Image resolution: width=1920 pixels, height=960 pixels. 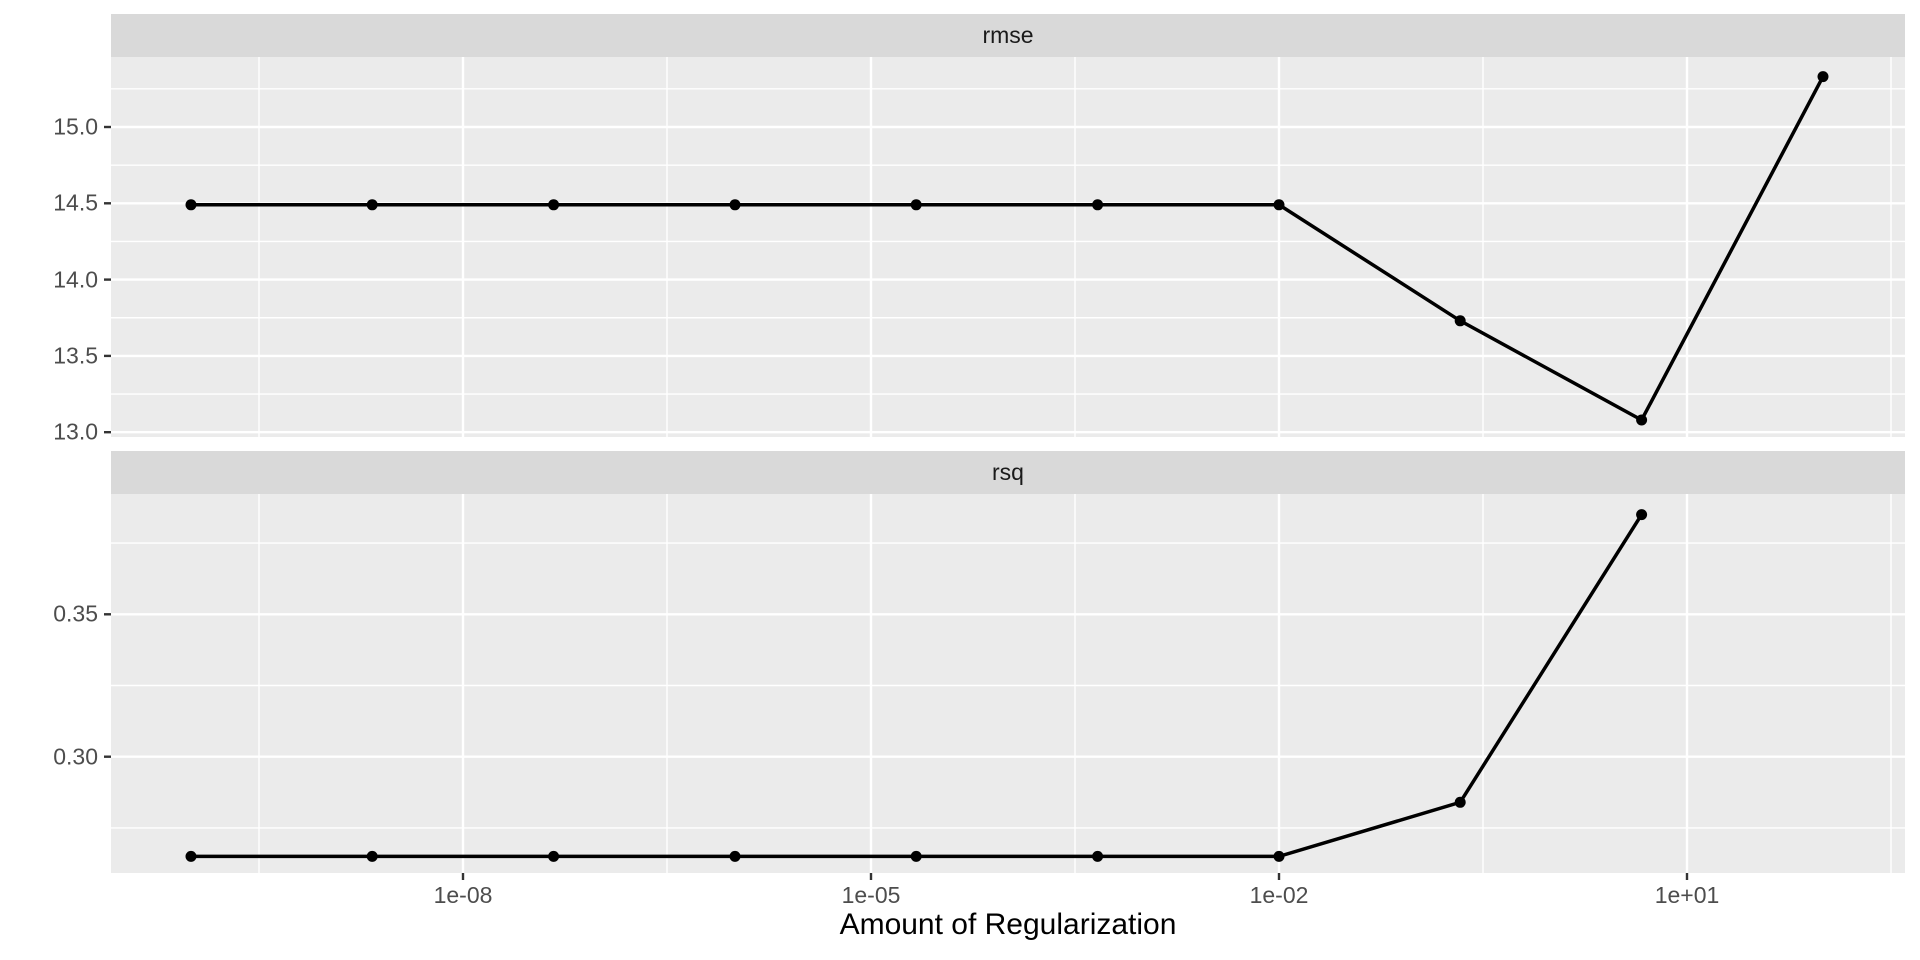 I want to click on facet-strip-rmse: rmse, so click(x=1008, y=35).